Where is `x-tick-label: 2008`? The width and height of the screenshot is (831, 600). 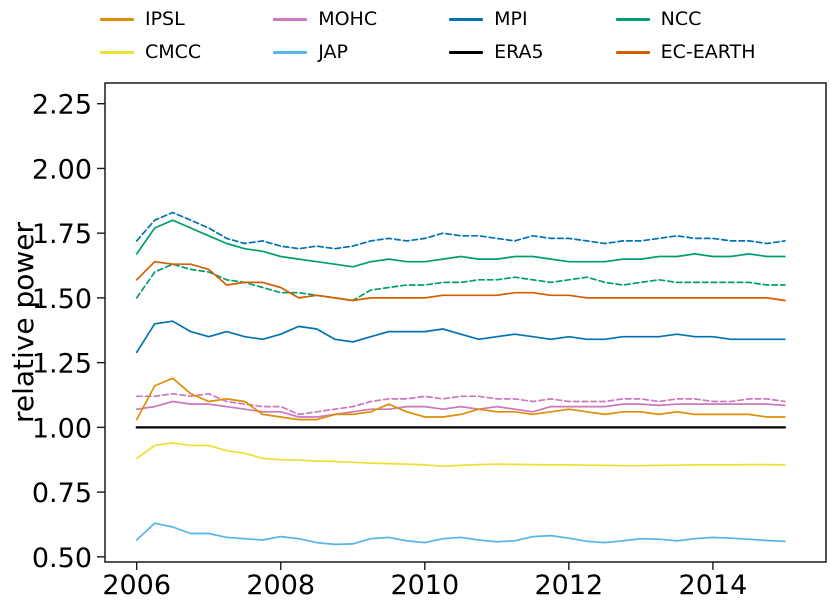 x-tick-label: 2008 is located at coordinates (280, 585).